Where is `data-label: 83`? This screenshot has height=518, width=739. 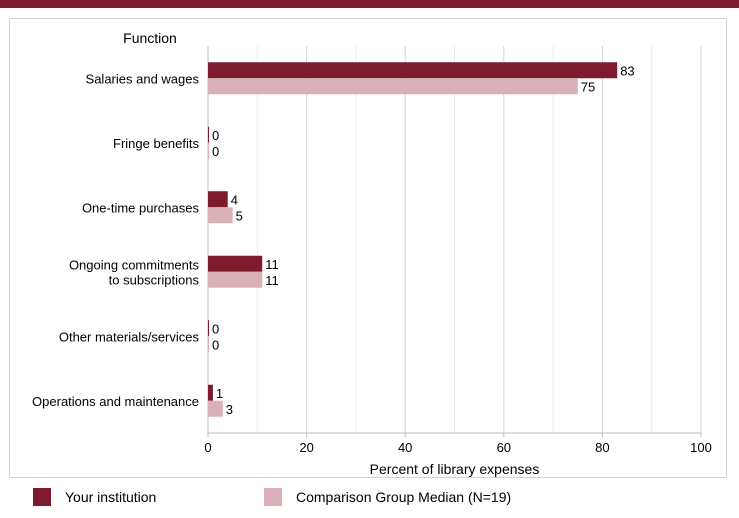 data-label: 83 is located at coordinates (627, 70).